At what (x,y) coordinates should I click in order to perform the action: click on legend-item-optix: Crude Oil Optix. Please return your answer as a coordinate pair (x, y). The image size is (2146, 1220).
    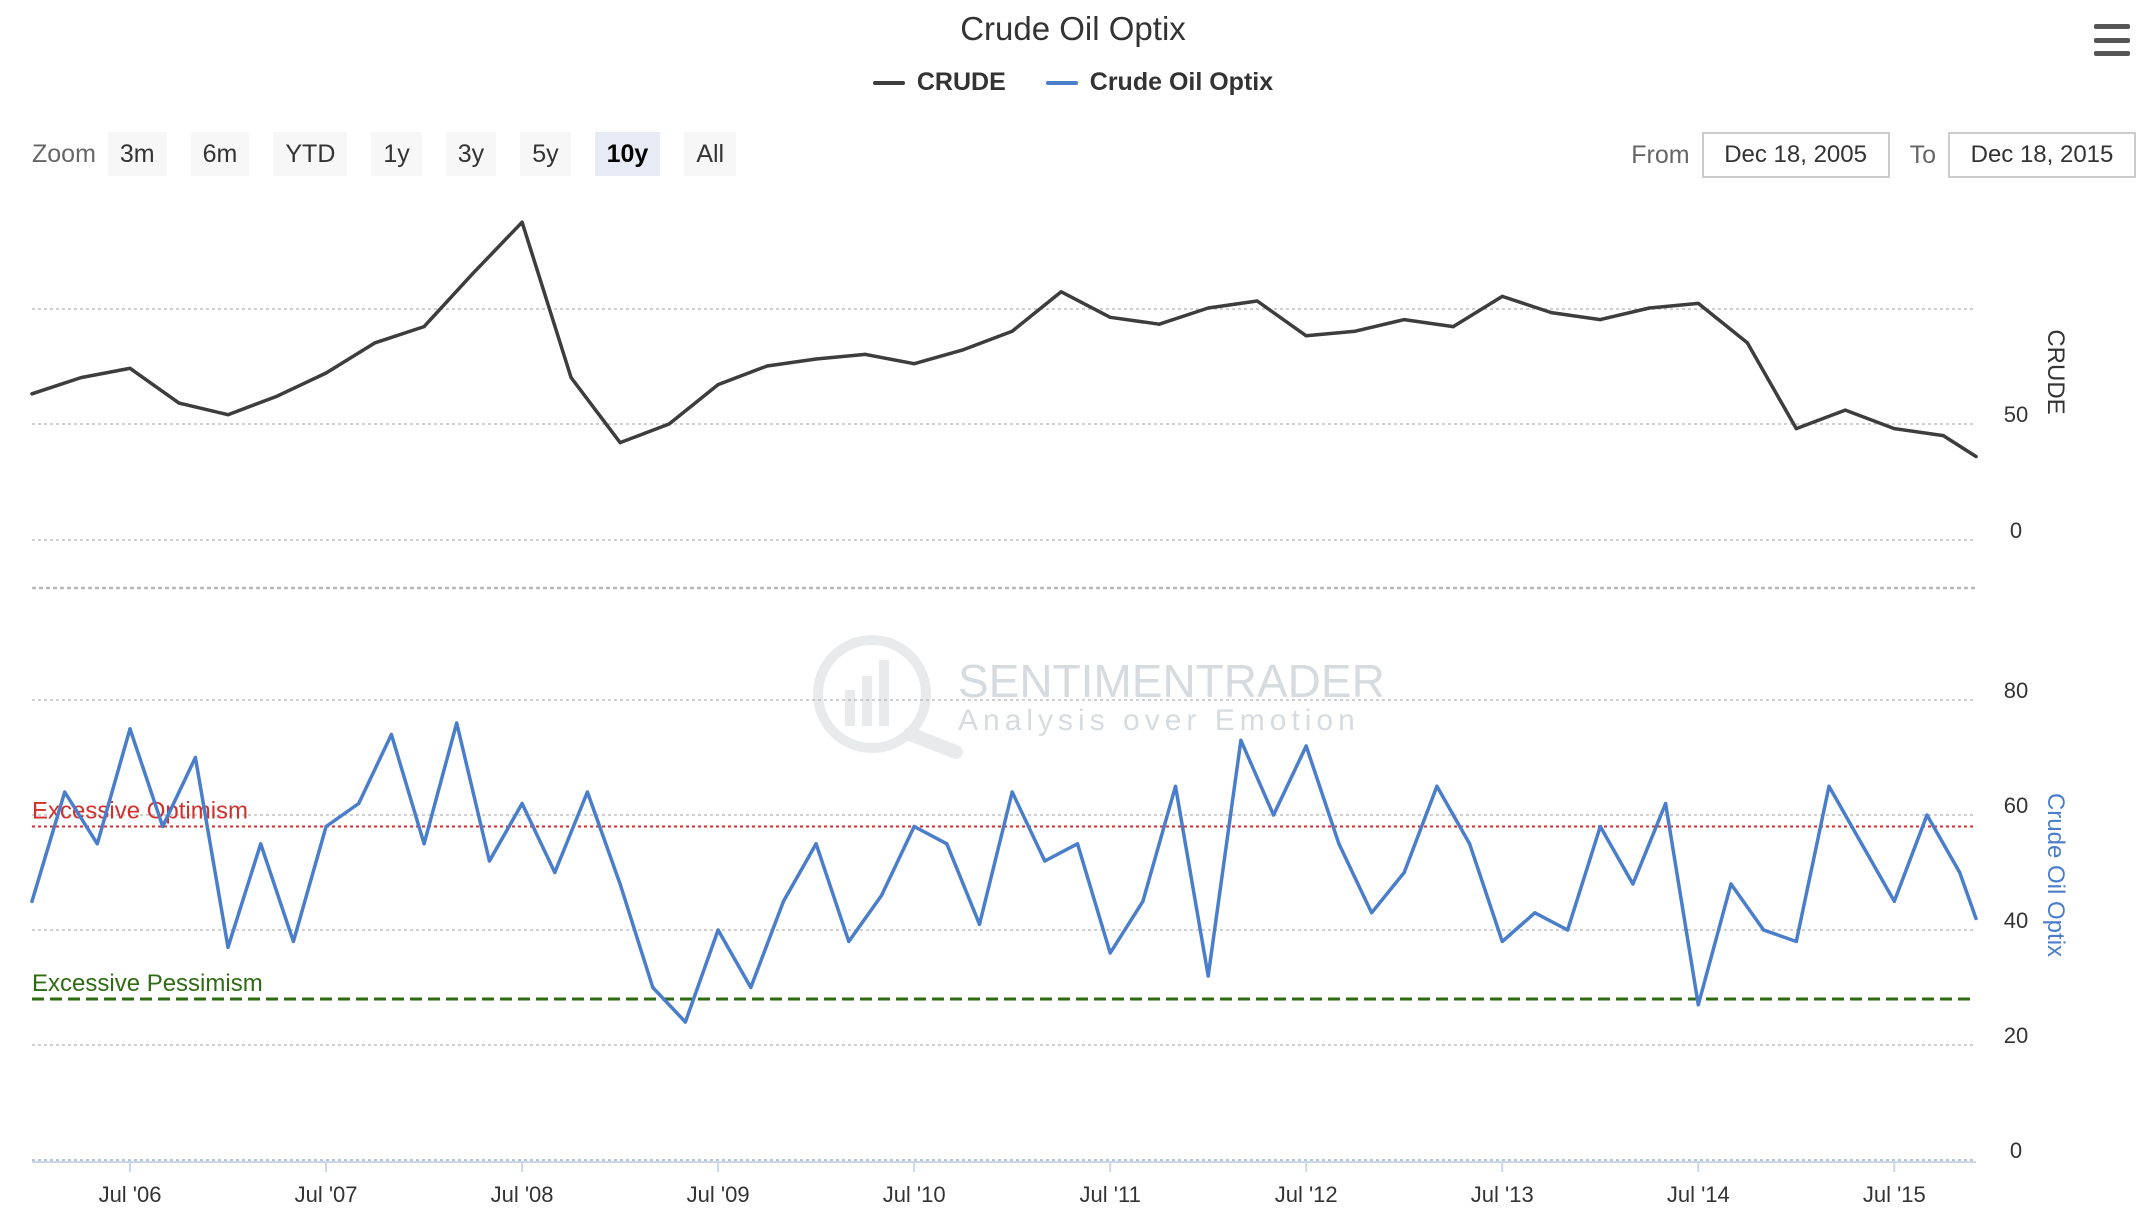
    Looking at the image, I should click on (1159, 82).